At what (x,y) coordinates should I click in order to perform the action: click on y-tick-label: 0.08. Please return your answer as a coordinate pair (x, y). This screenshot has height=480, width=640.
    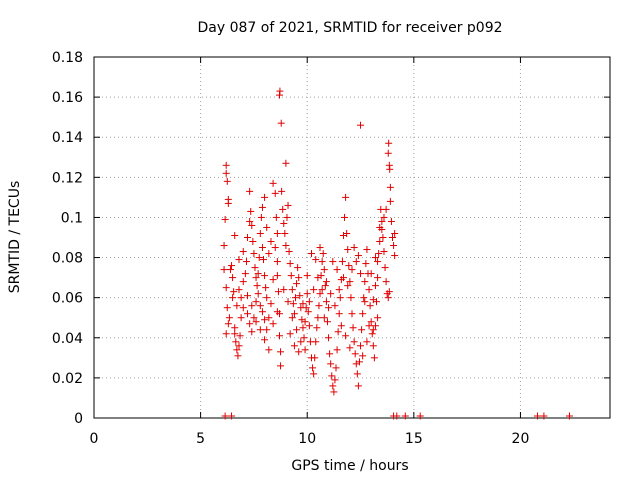
    Looking at the image, I should click on (67, 259).